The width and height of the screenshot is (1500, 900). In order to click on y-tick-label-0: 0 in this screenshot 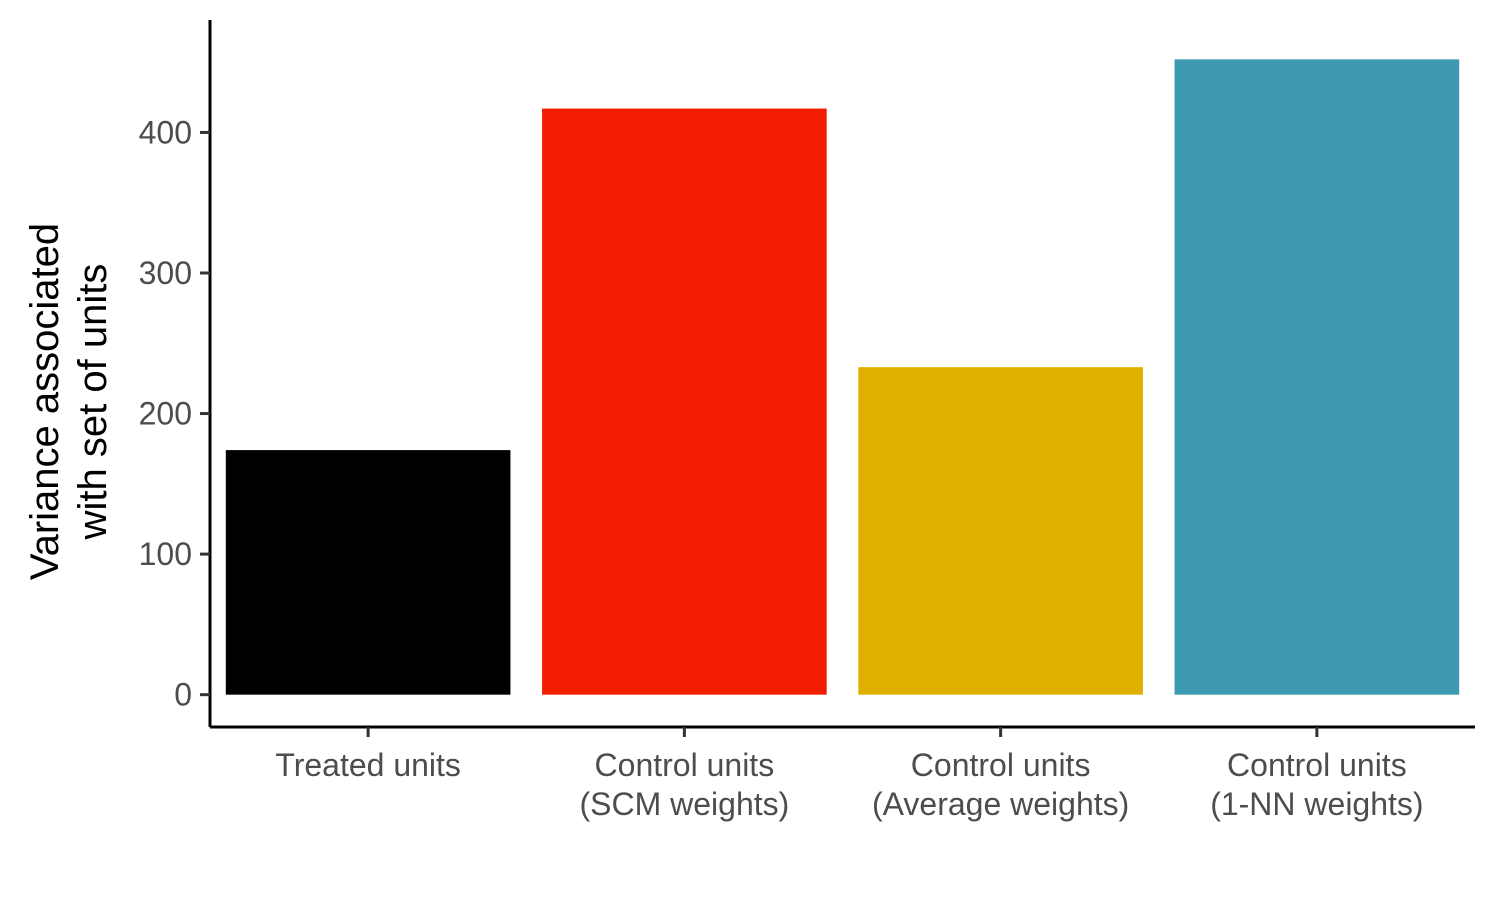, I will do `click(183, 695)`.